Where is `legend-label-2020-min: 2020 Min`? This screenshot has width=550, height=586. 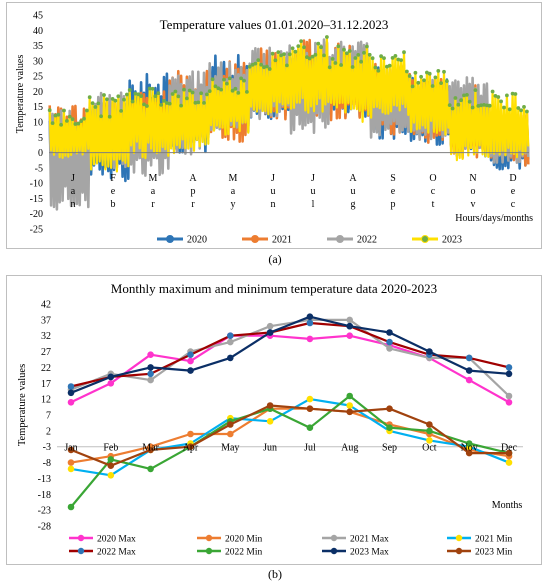 legend-label-2020-min: 2020 Min is located at coordinates (243, 540).